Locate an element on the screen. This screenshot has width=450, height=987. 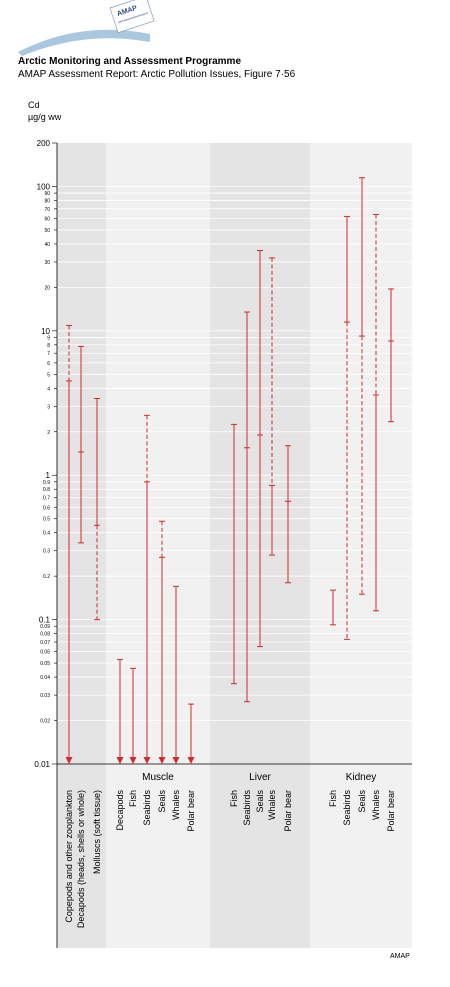
y-tick-label: 0.03 is located at coordinates (45, 696).